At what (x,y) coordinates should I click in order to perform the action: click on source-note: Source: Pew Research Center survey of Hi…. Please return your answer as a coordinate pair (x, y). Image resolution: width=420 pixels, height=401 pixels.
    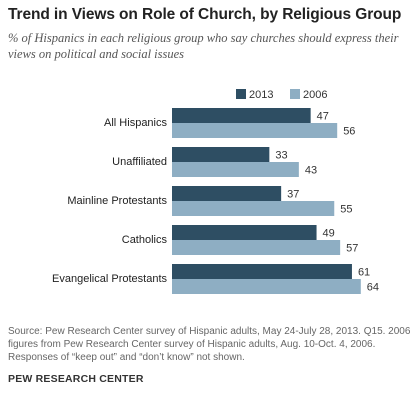
    Looking at the image, I should click on (211, 344).